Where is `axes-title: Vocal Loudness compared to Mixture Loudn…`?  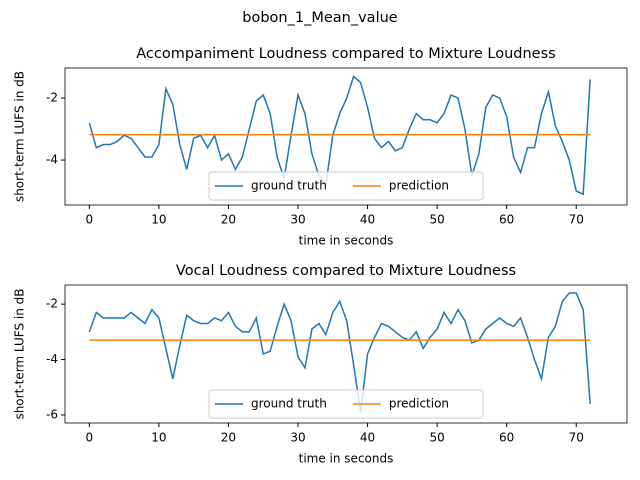
axes-title: Vocal Loudness compared to Mixture Loudn… is located at coordinates (346, 271).